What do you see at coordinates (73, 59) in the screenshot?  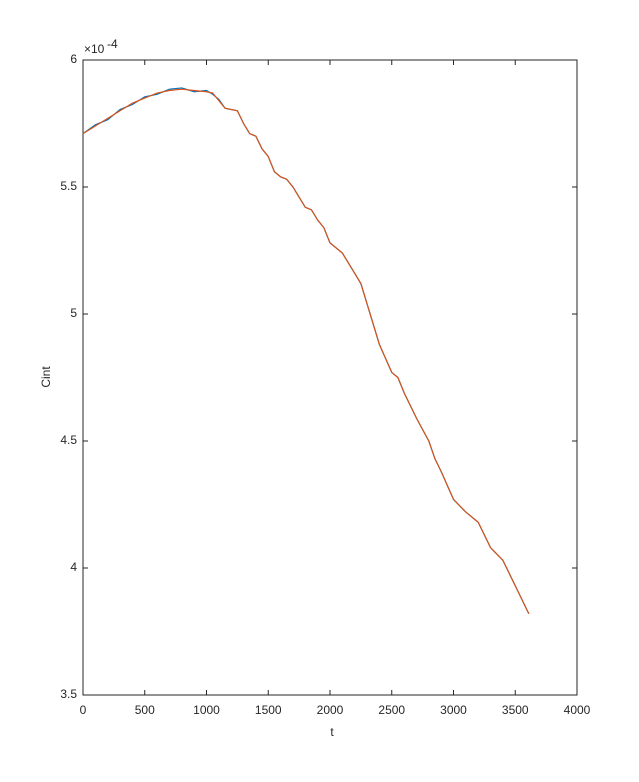 I see `y-tick-label: 6` at bounding box center [73, 59].